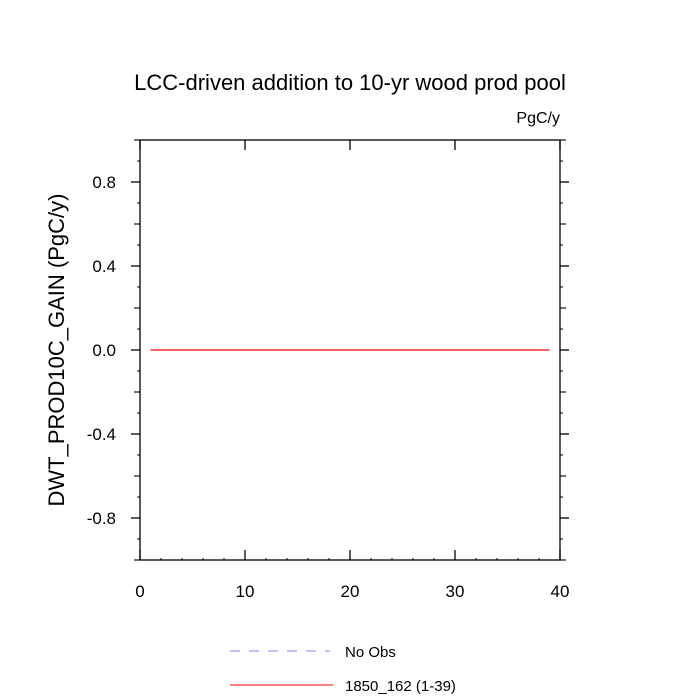 This screenshot has height=700, width=700. Describe the element at coordinates (343, 669) in the screenshot. I see `legend: No Obs 1850_162 (1-39)` at that location.